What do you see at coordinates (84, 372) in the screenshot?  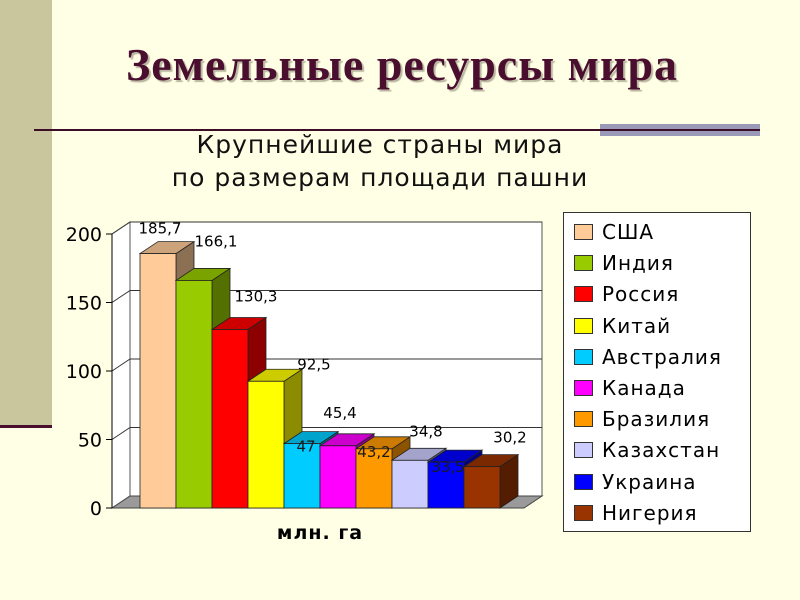 I see `y-tick-label: 100` at bounding box center [84, 372].